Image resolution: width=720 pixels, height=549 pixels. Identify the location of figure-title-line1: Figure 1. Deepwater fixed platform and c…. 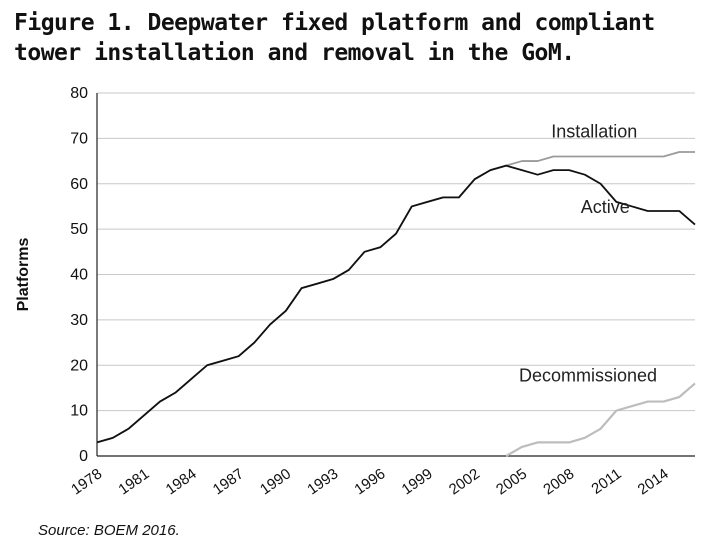
(334, 23).